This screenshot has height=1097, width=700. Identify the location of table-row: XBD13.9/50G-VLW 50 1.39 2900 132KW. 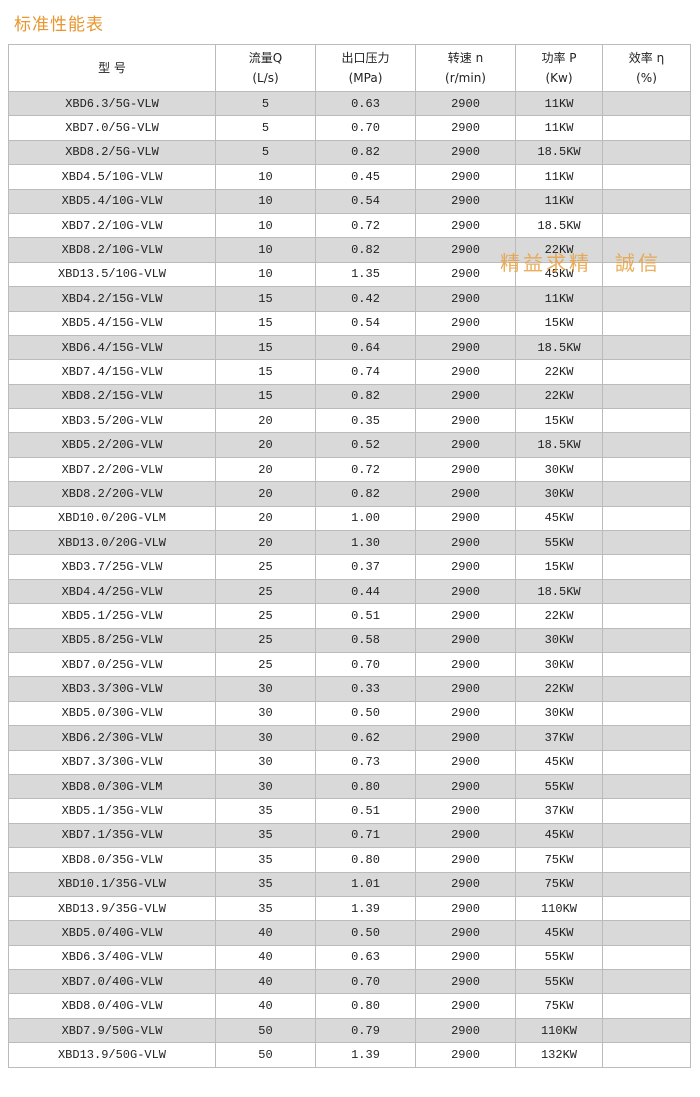
(349, 1055).